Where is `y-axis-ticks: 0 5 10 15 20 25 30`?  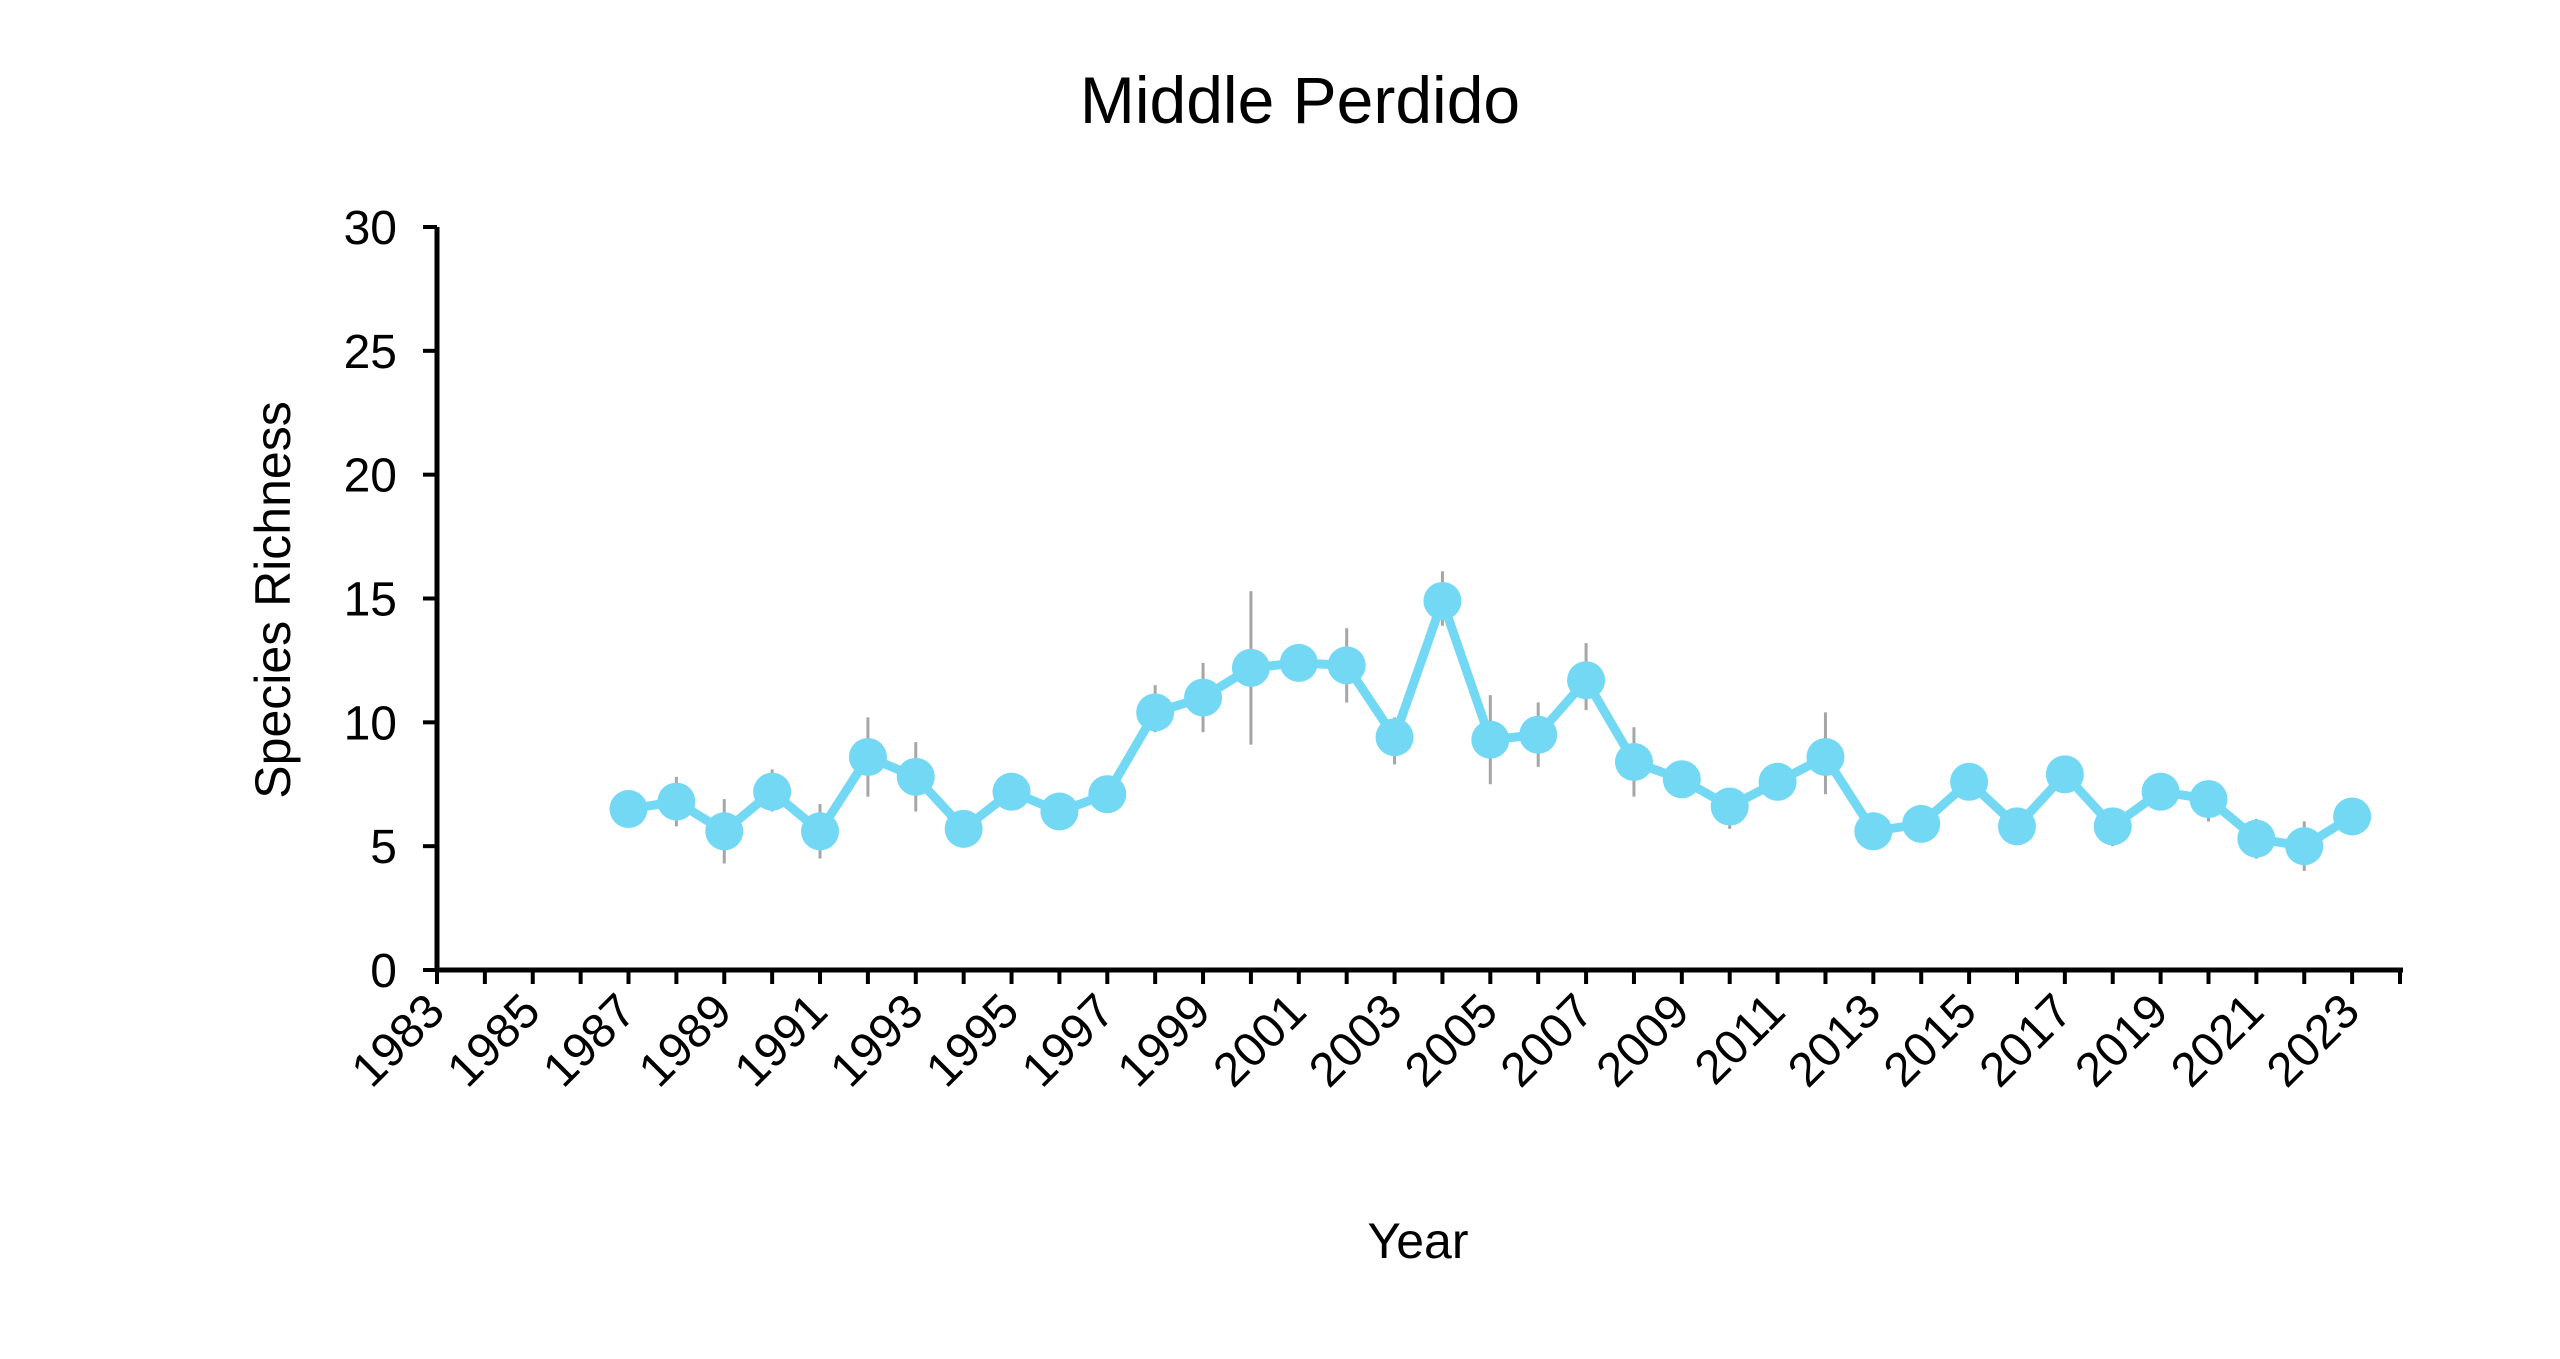 y-axis-ticks: 0 5 10 15 20 25 30 is located at coordinates (390, 600).